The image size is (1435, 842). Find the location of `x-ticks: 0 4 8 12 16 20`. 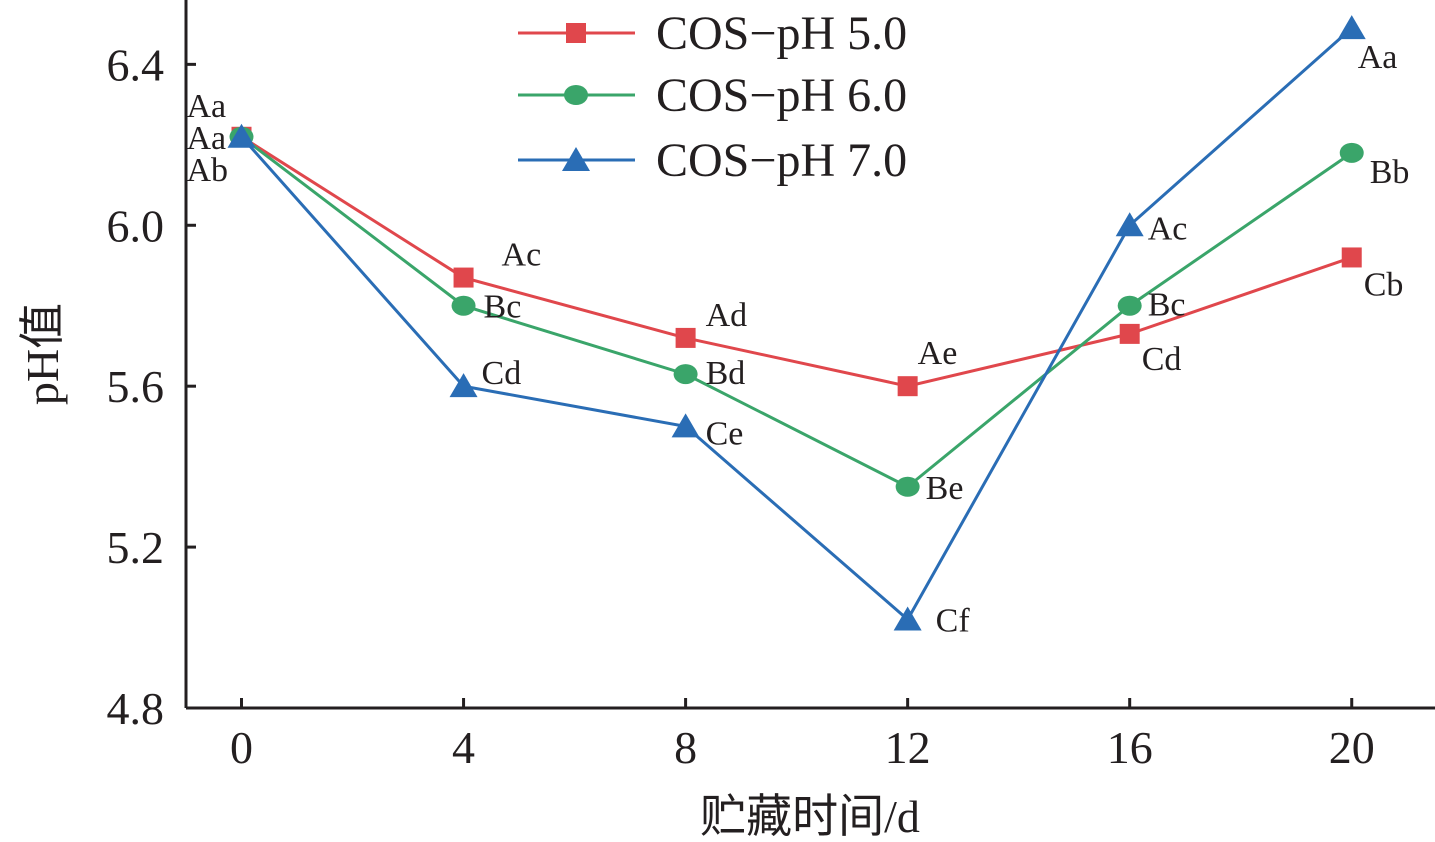

x-ticks: 0 4 8 12 16 20 is located at coordinates (802, 735).